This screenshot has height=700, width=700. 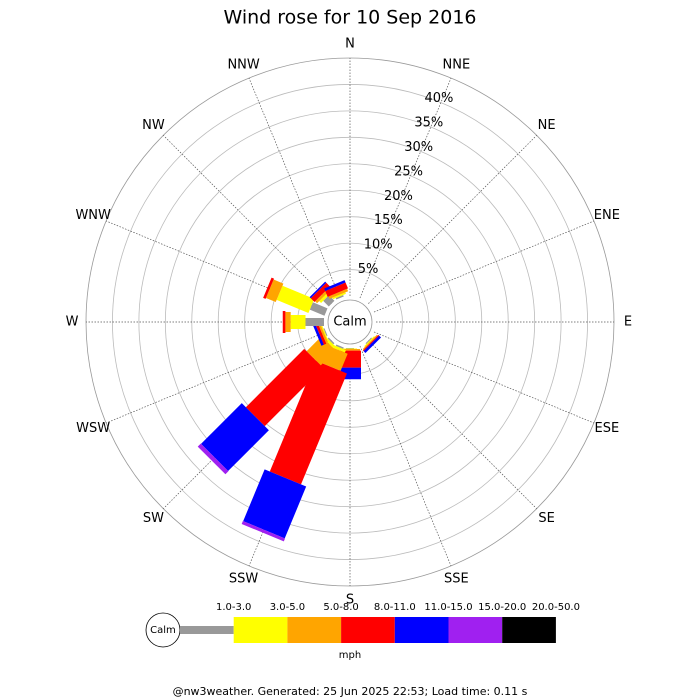 What do you see at coordinates (388, 220) in the screenshot?
I see `r-tick-label: 15%` at bounding box center [388, 220].